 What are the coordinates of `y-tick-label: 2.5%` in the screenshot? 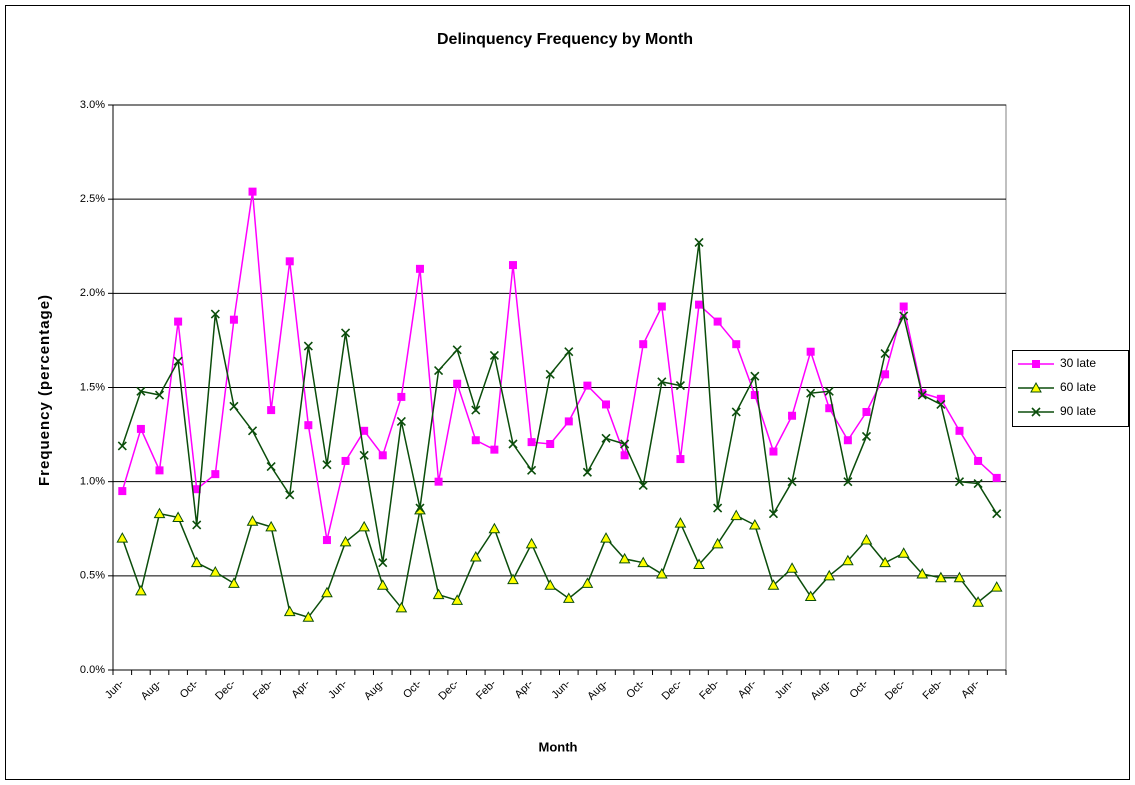 It's located at (92, 199).